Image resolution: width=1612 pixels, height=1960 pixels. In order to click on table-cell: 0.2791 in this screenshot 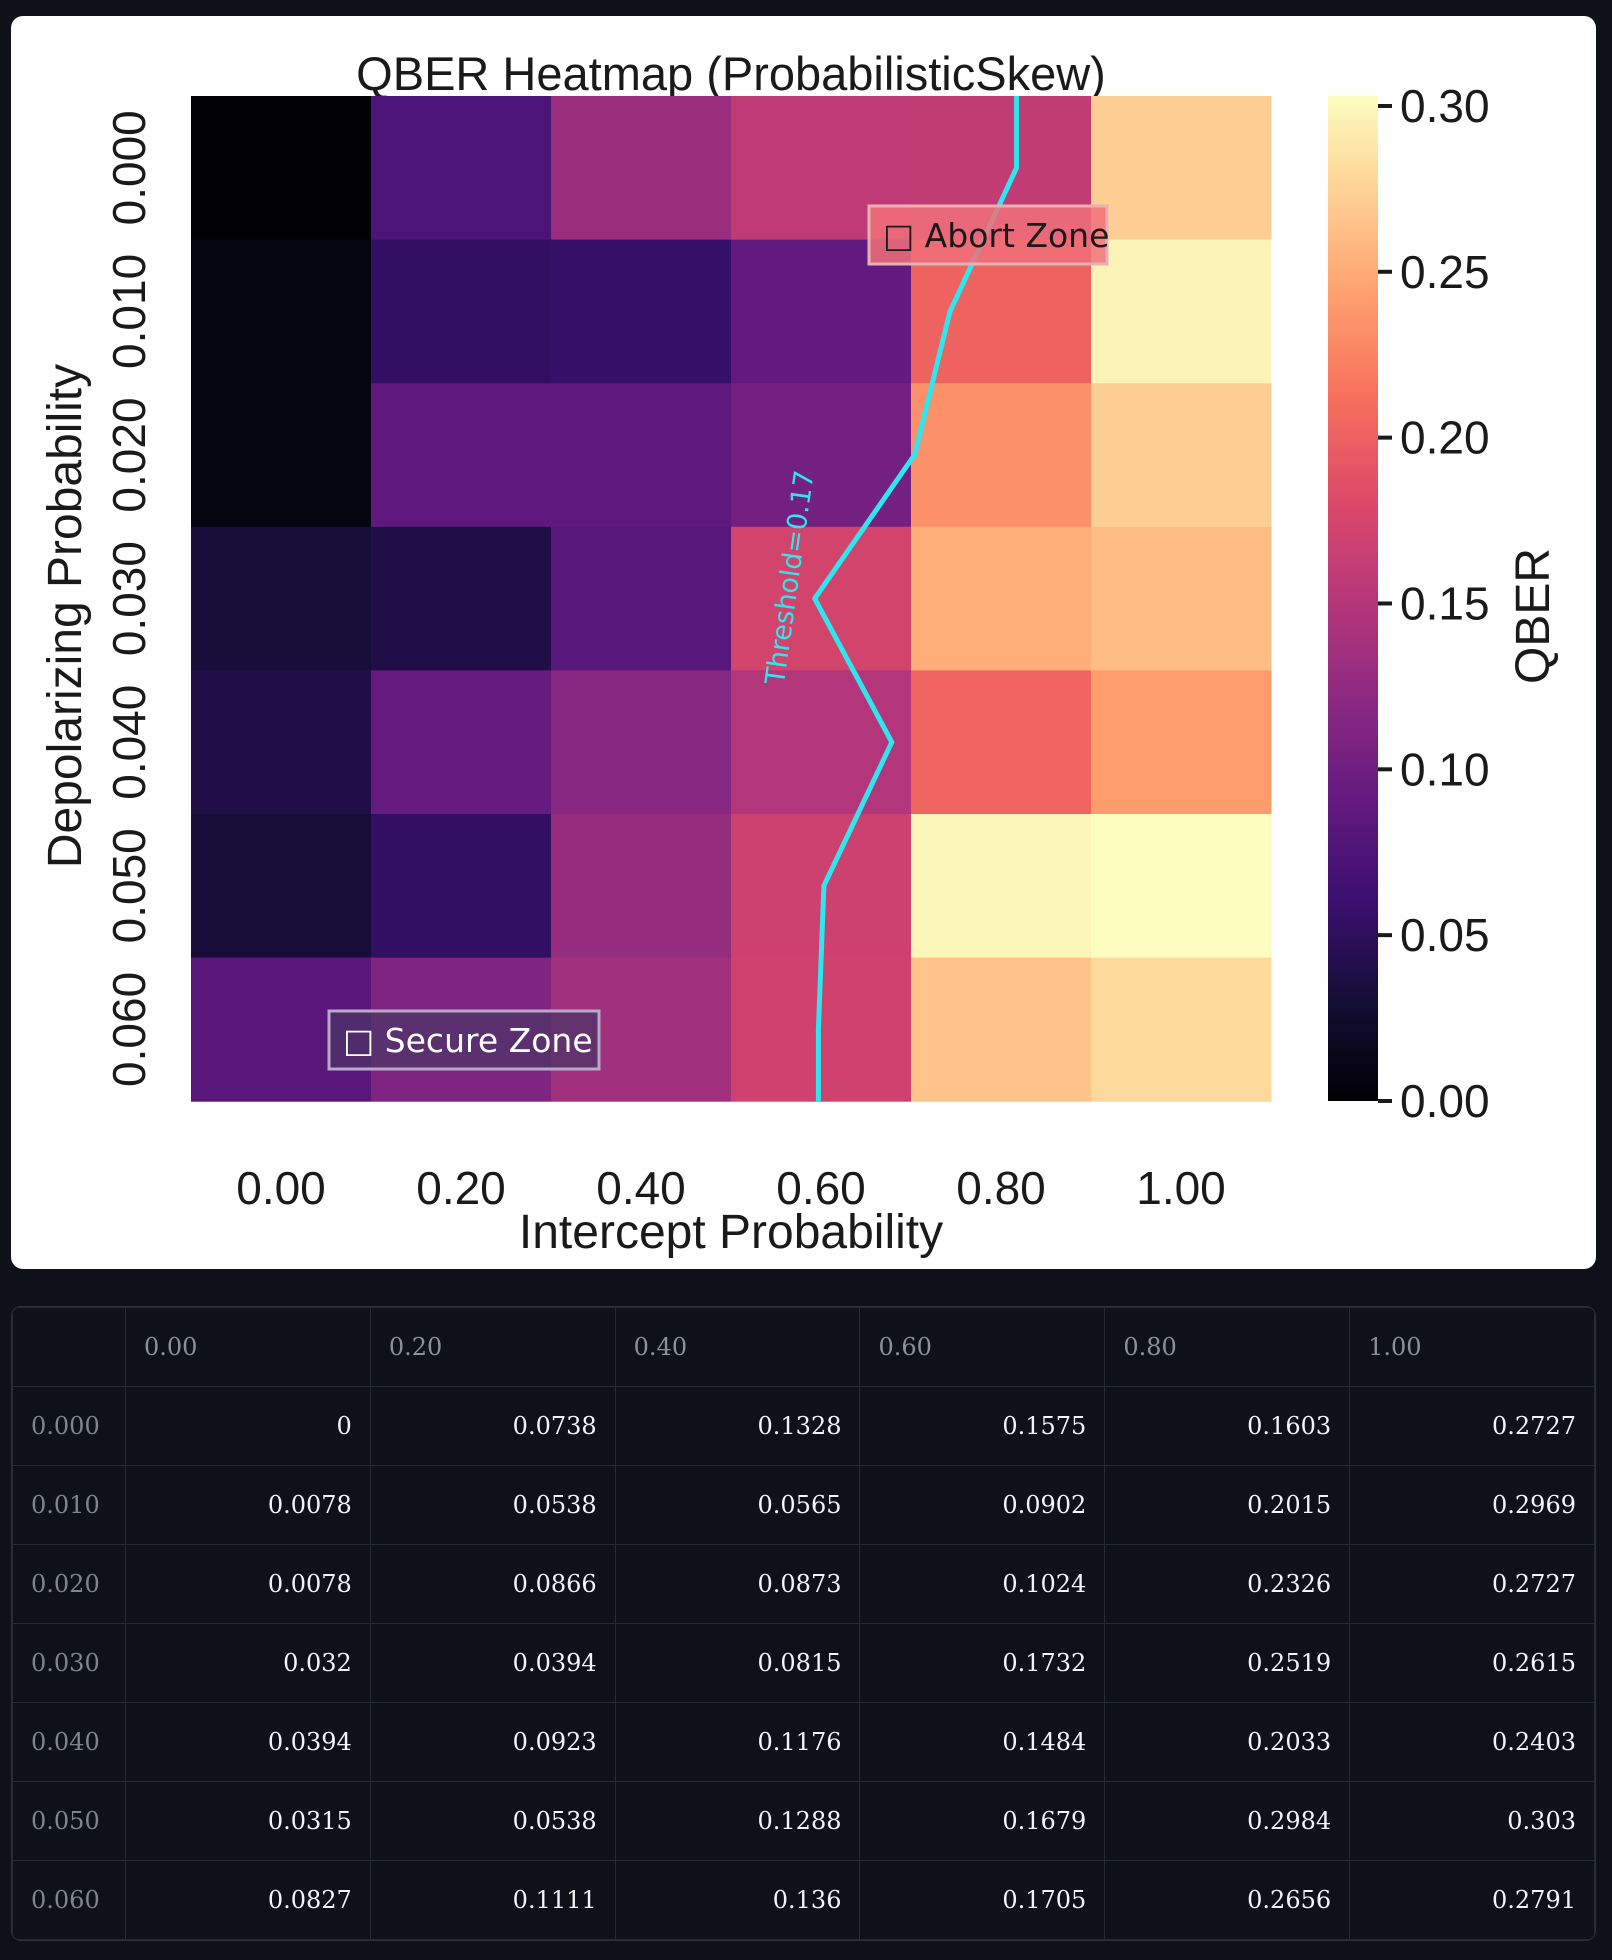, I will do `click(1472, 1900)`.